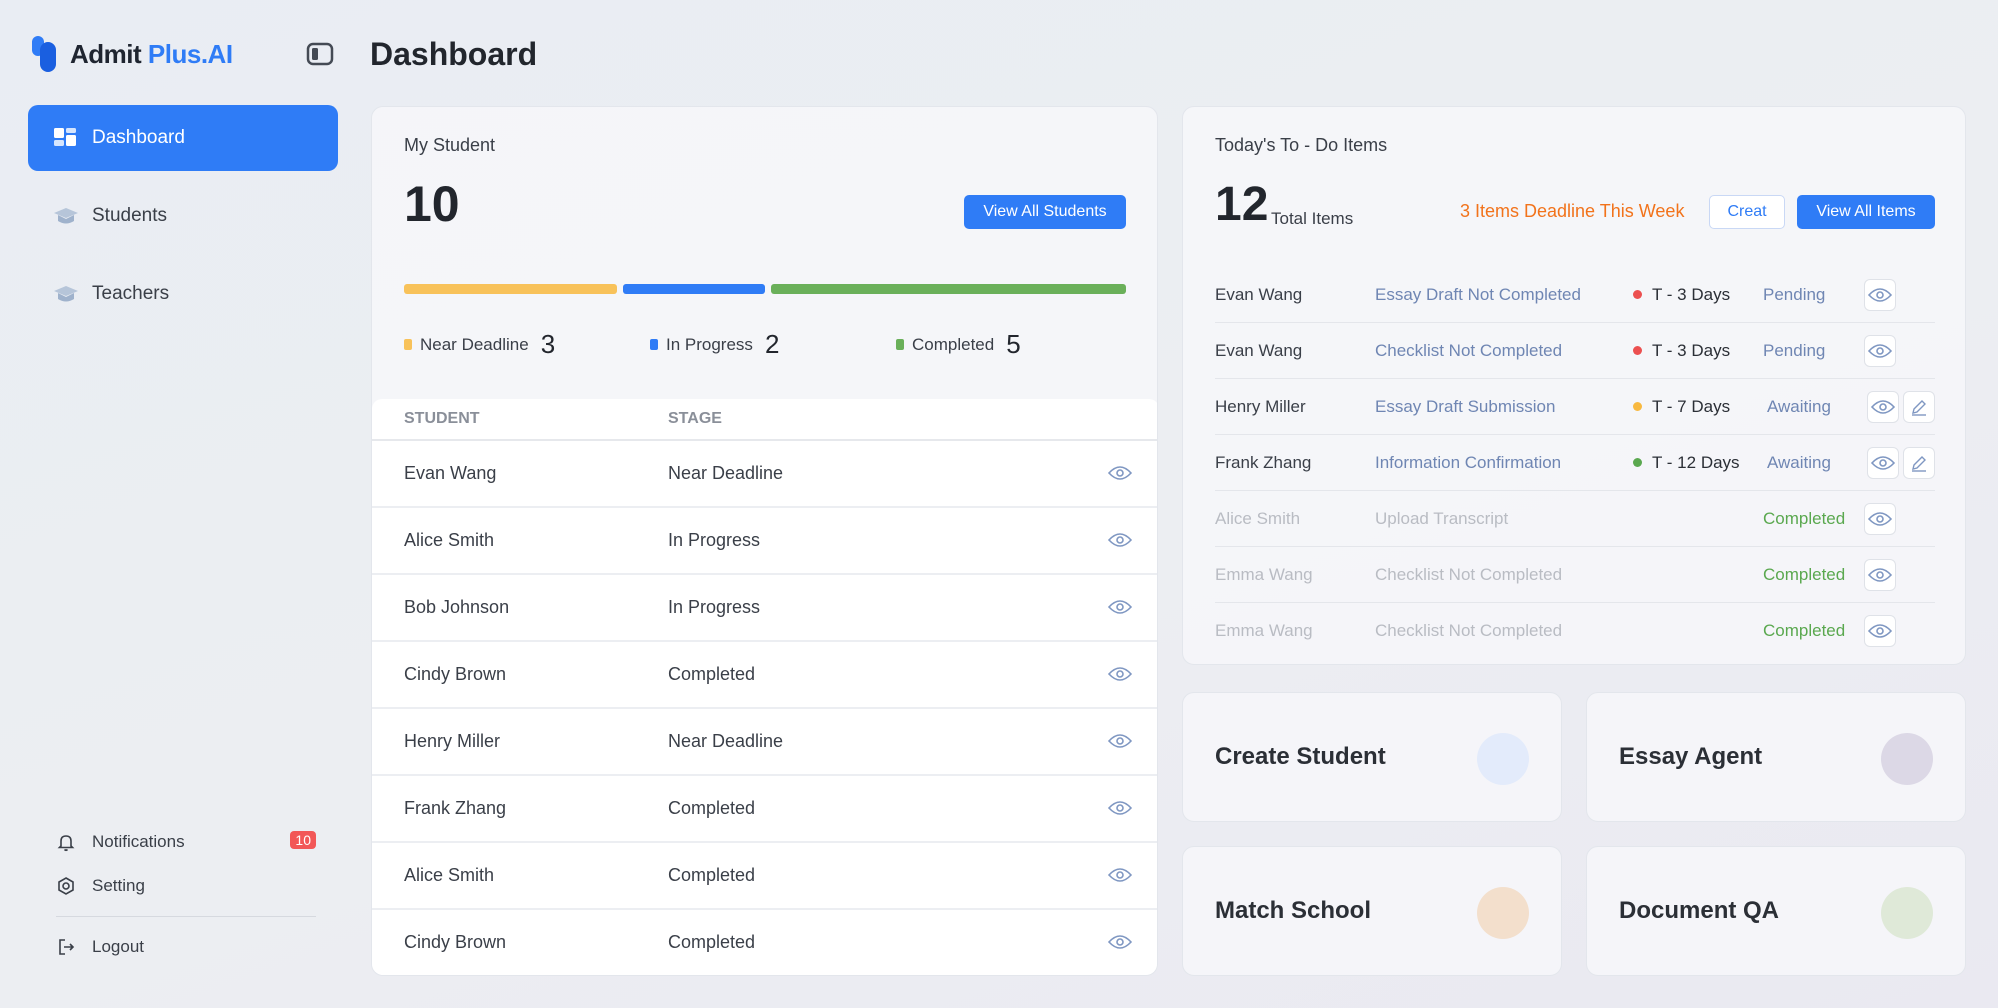 This screenshot has height=1008, width=1998. What do you see at coordinates (714, 607) in the screenshot?
I see `student-stage: In Progress` at bounding box center [714, 607].